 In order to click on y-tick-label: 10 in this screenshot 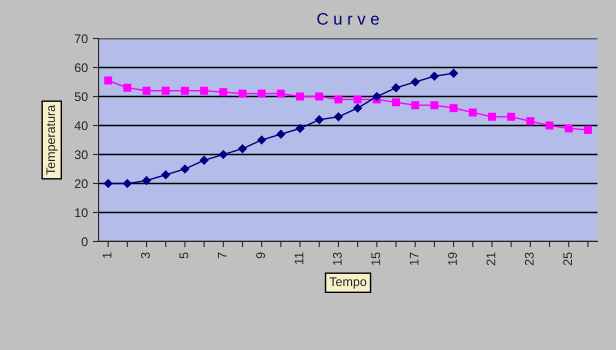, I will do `click(81, 213)`.